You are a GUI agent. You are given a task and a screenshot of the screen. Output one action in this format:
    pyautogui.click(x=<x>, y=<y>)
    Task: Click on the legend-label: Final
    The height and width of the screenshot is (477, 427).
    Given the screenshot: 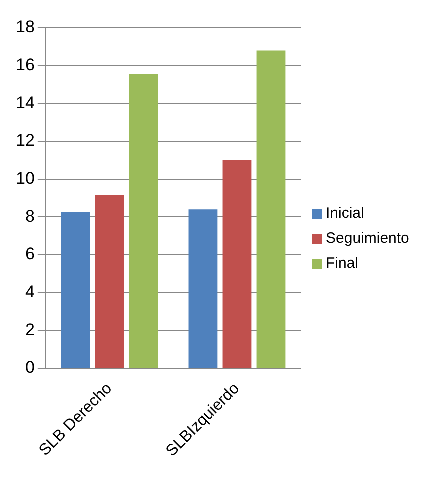 What is the action you would take?
    pyautogui.click(x=342, y=263)
    